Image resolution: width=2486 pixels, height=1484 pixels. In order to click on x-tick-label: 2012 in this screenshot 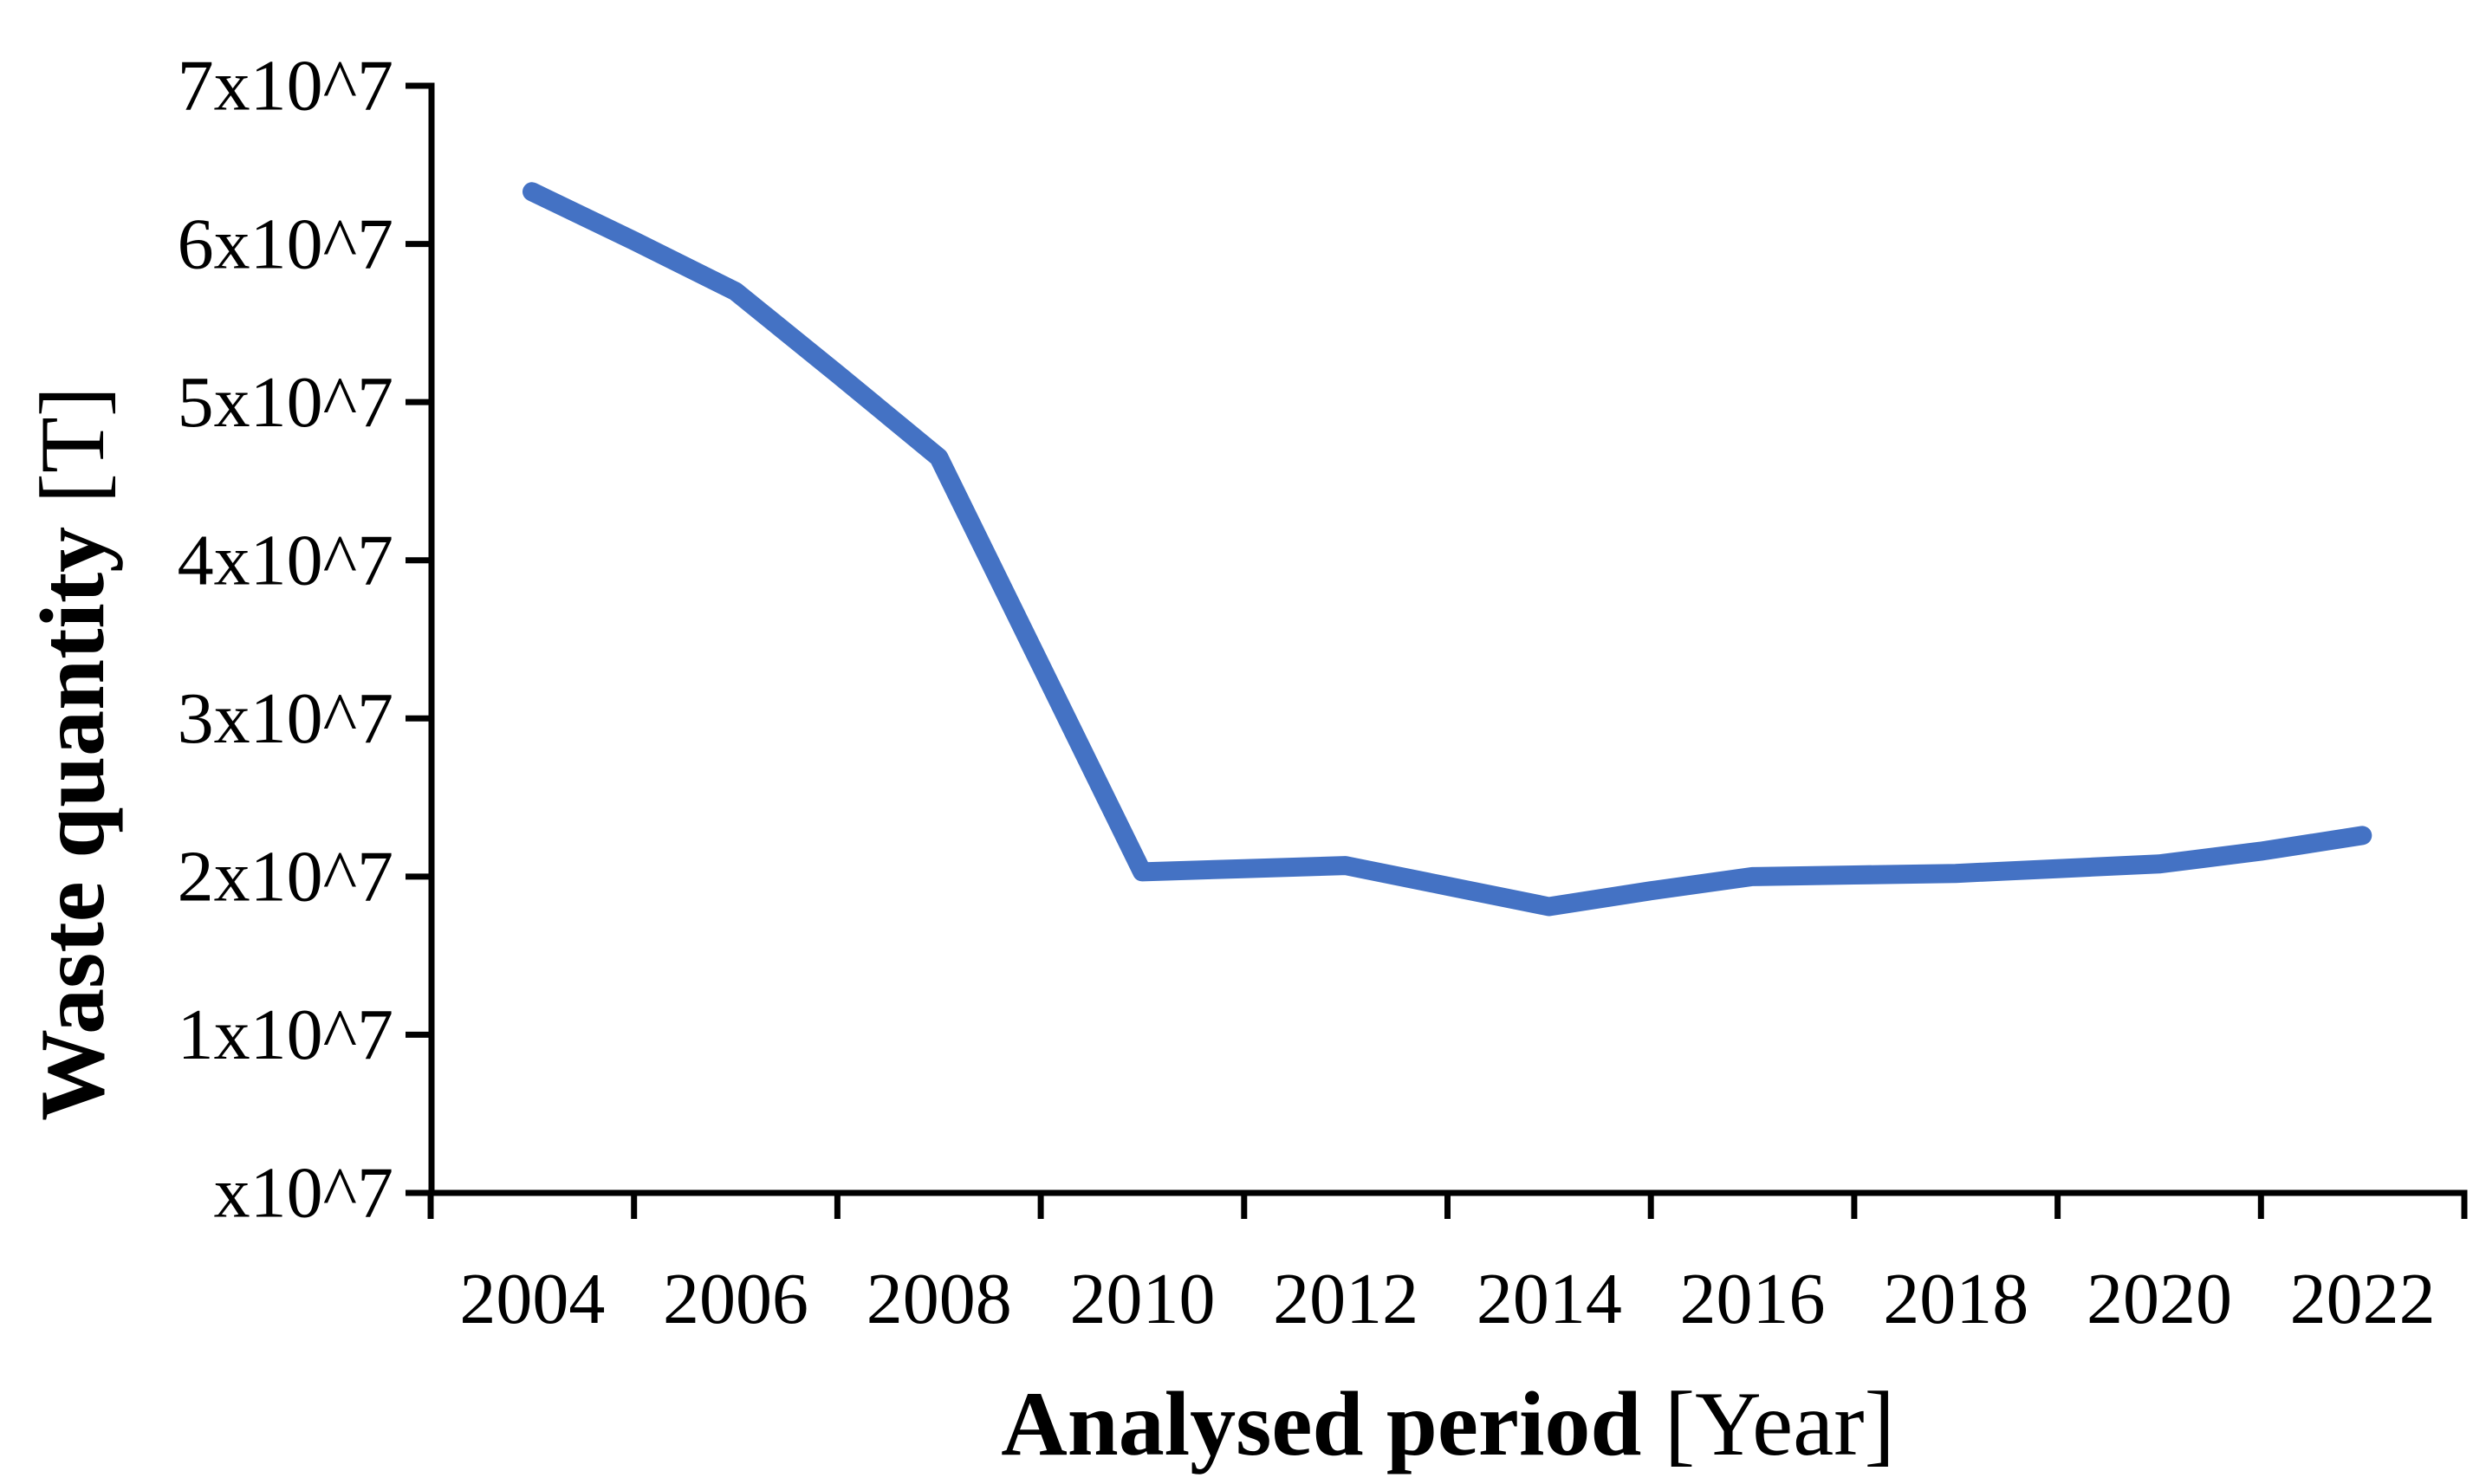, I will do `click(1345, 1299)`.